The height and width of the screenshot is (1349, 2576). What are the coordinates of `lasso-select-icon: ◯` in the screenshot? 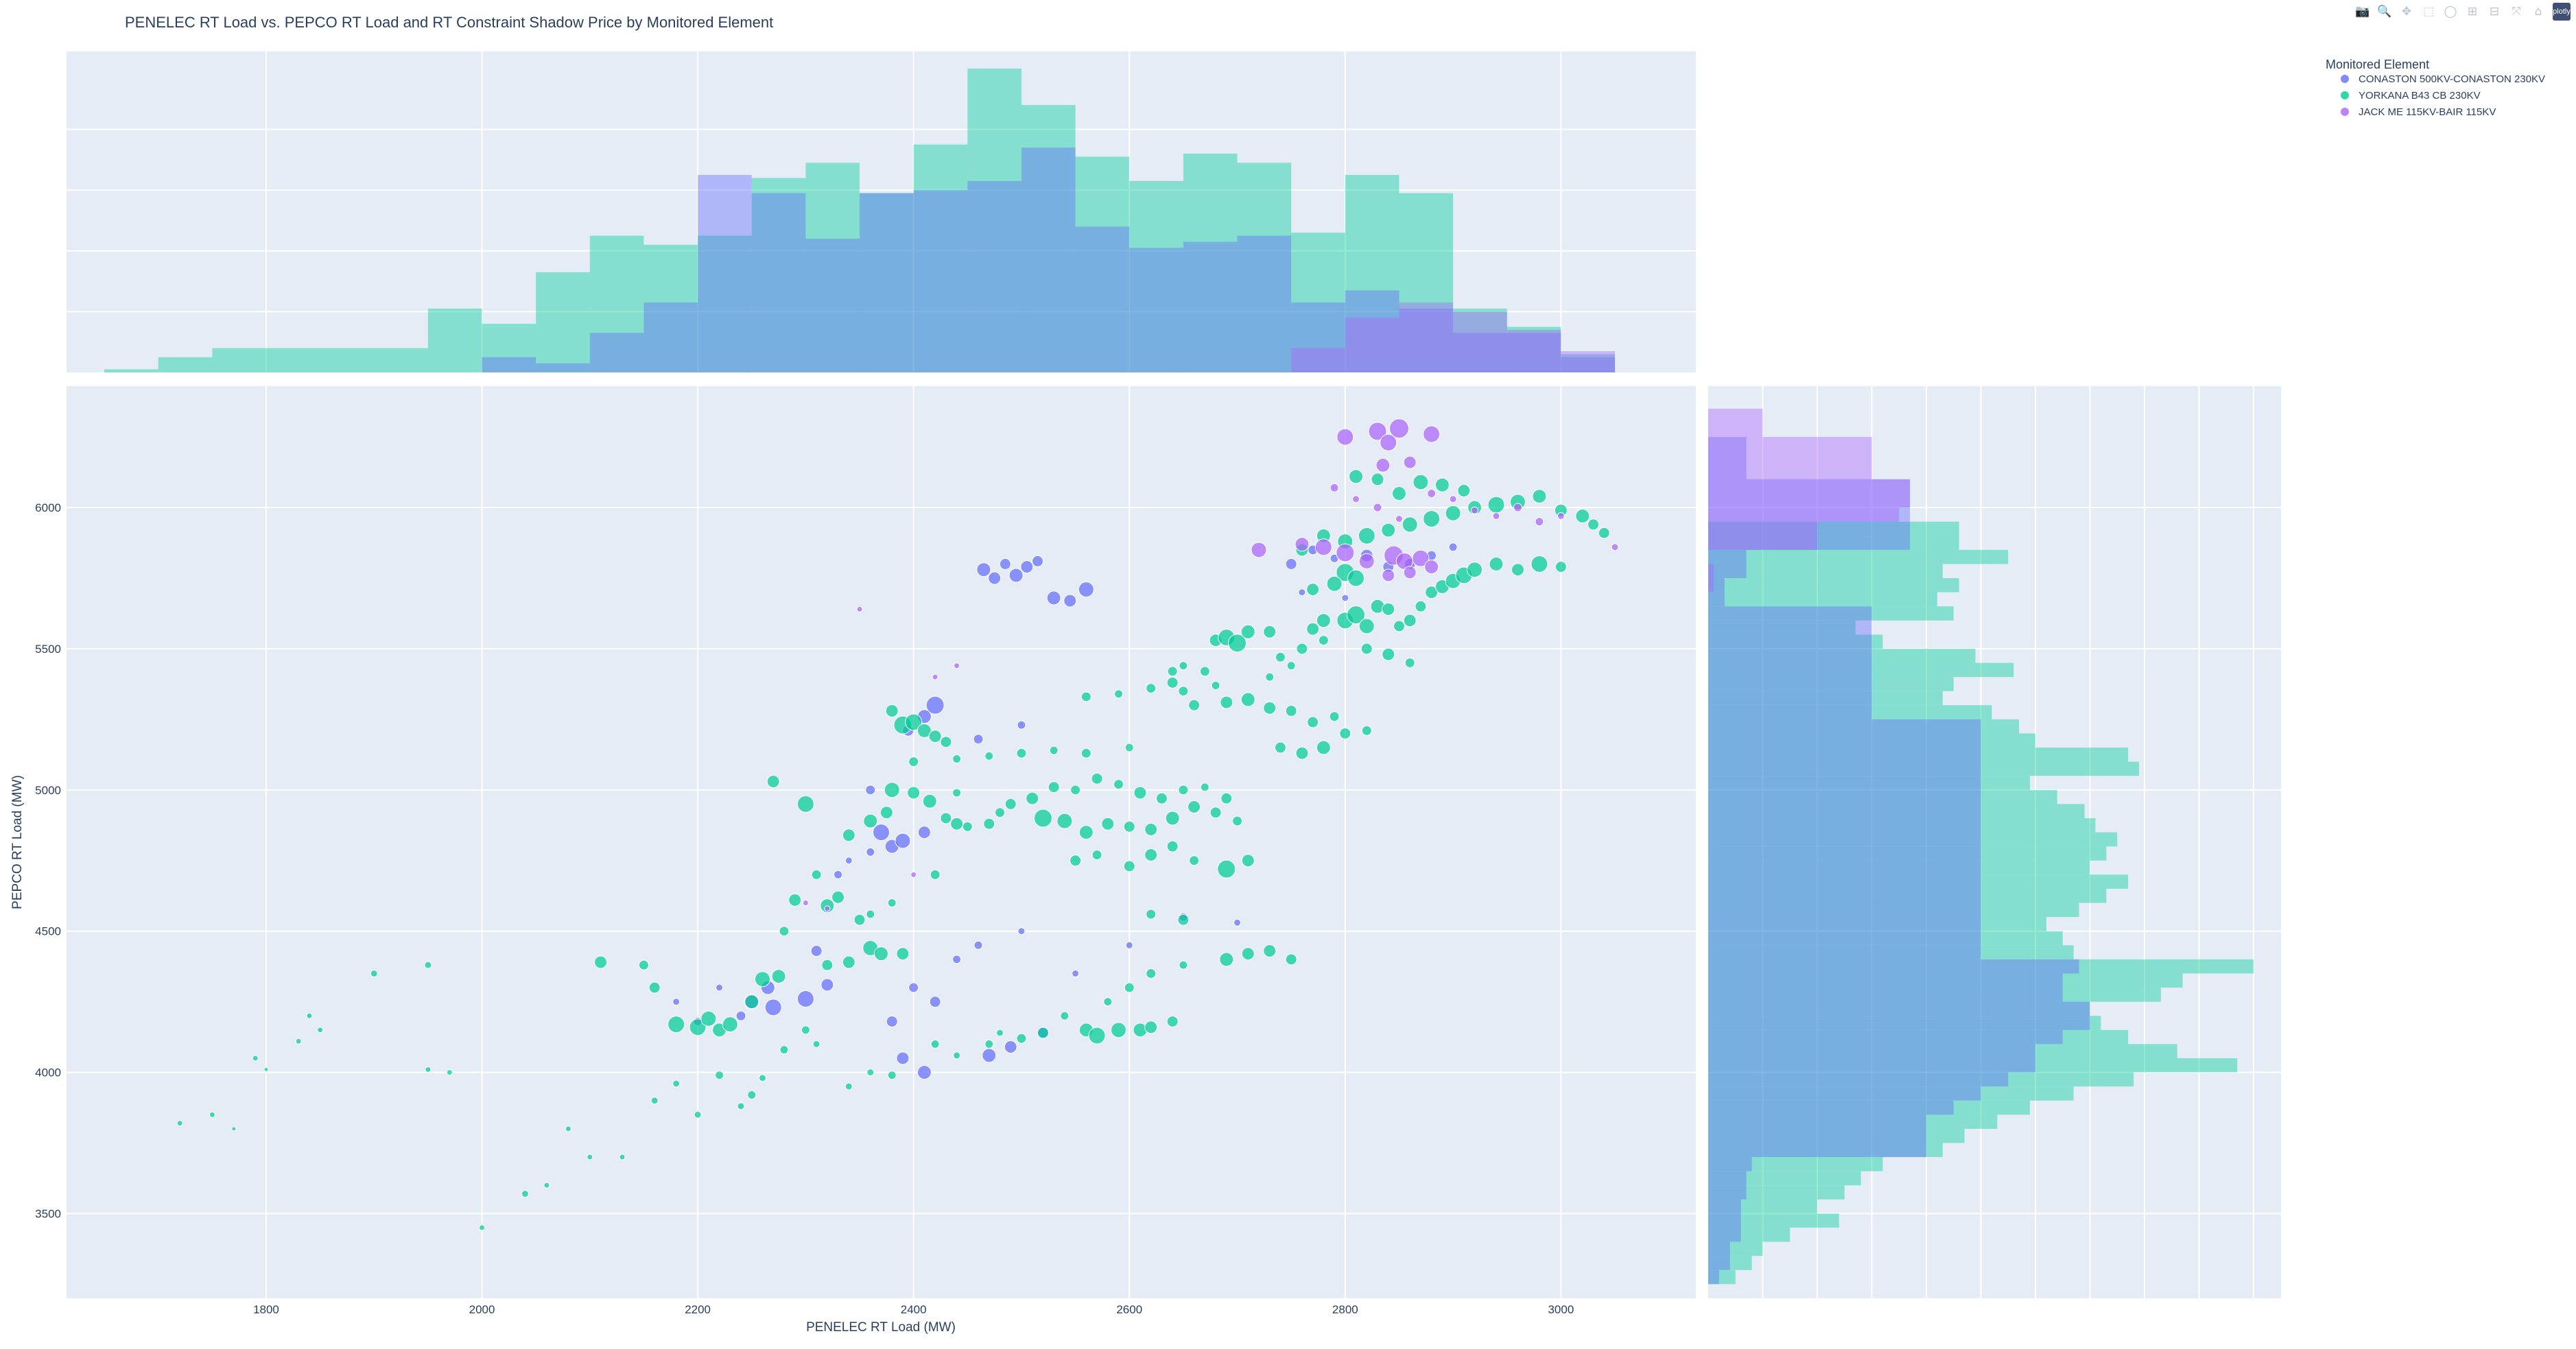 It's located at (2450, 12).